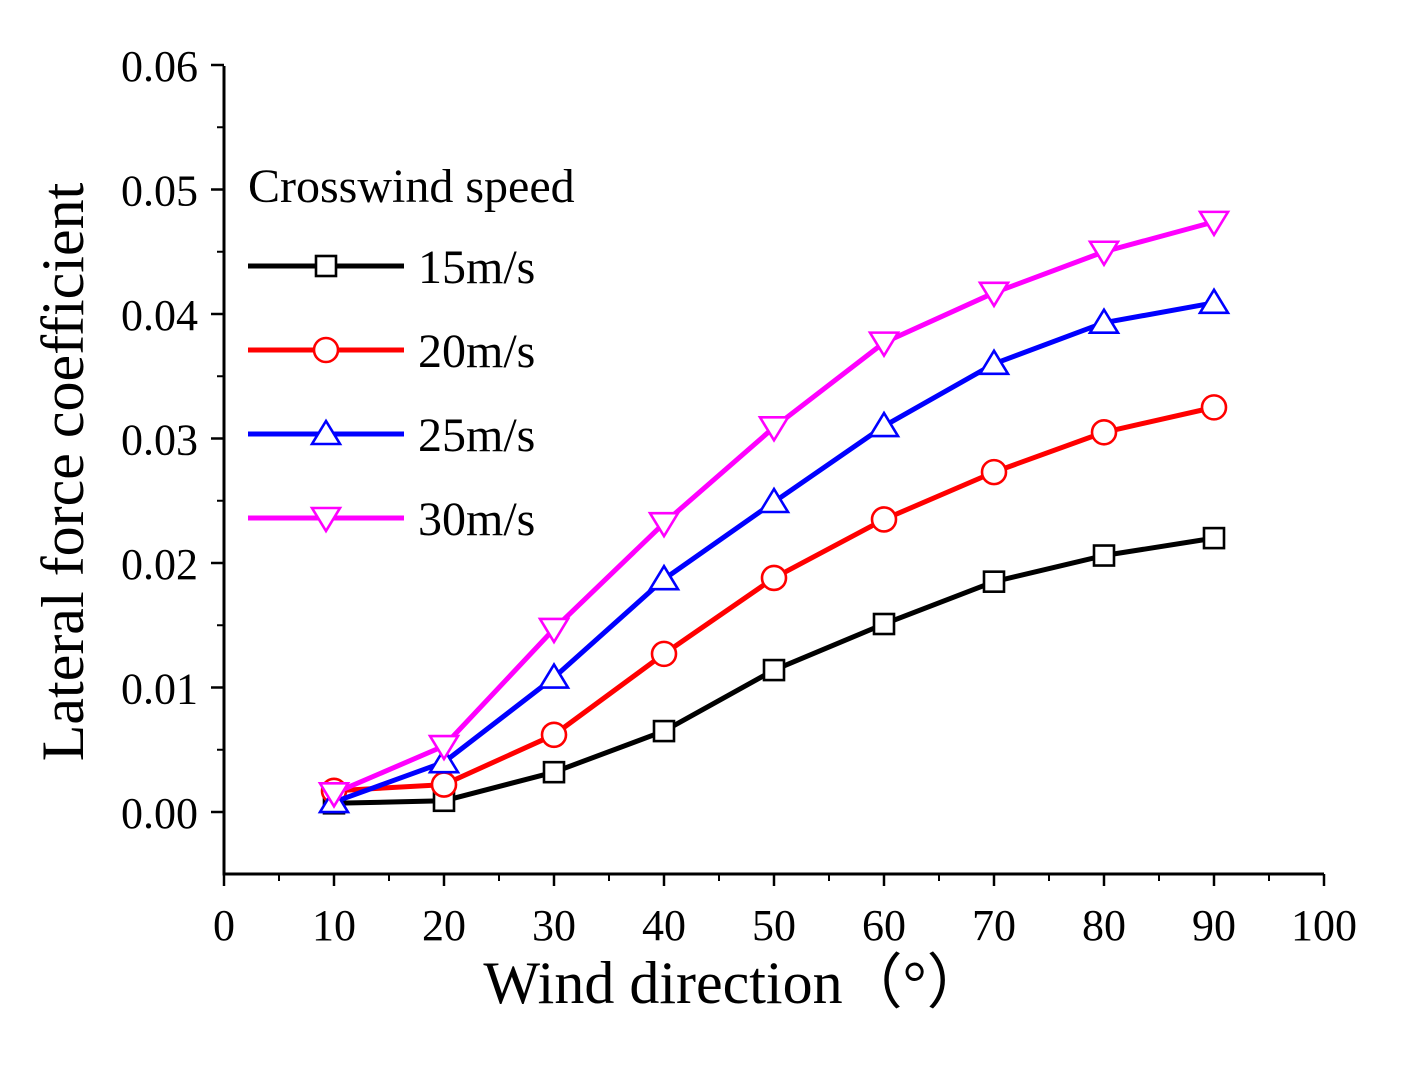 This screenshot has width=1405, height=1069. Describe the element at coordinates (664, 925) in the screenshot. I see `x-tick-label: 40` at that location.